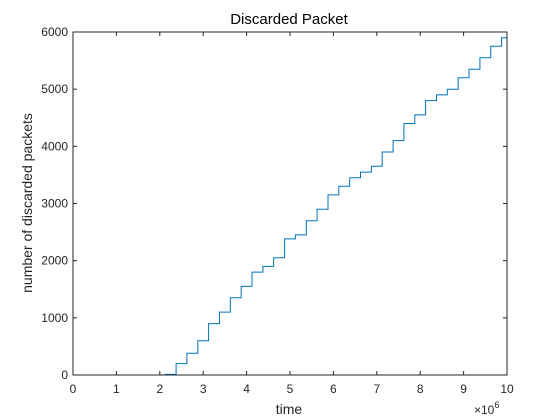 The height and width of the screenshot is (420, 560). Describe the element at coordinates (507, 389) in the screenshot. I see `x-tick-label: 10` at that location.